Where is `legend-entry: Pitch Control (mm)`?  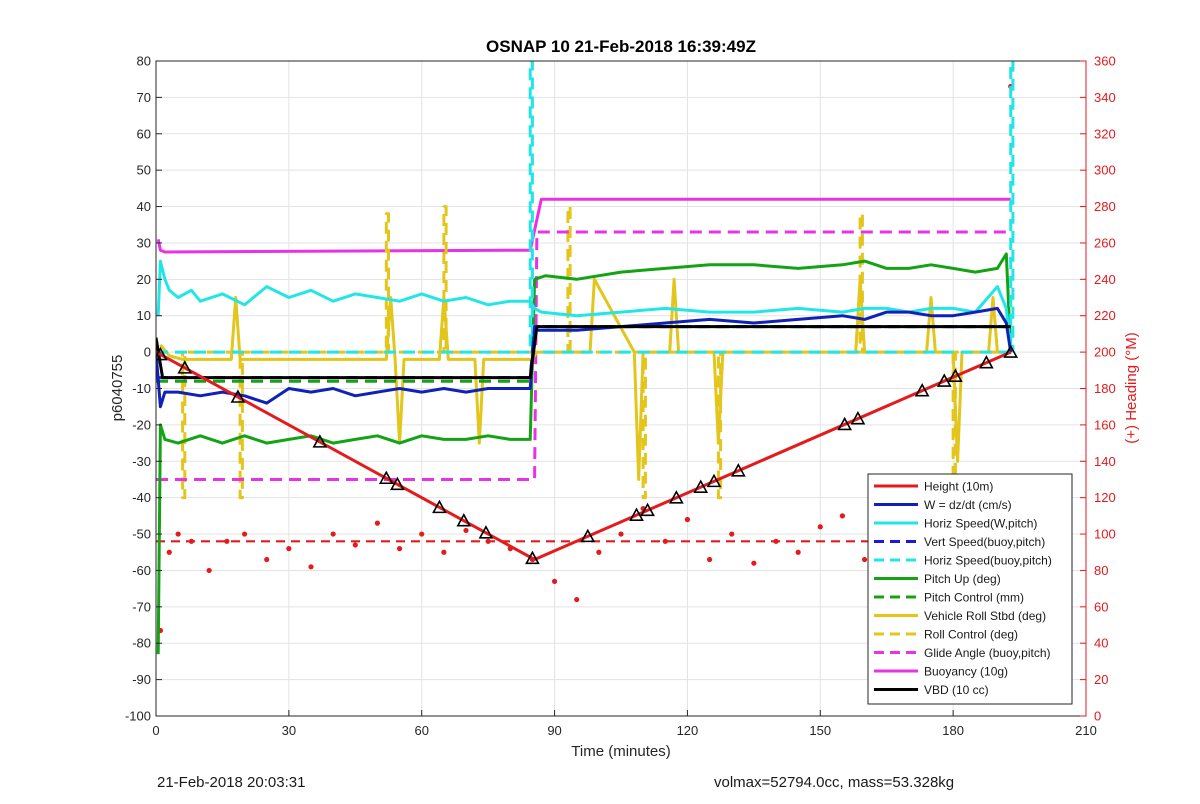
legend-entry: Pitch Control (mm) is located at coordinates (974, 598).